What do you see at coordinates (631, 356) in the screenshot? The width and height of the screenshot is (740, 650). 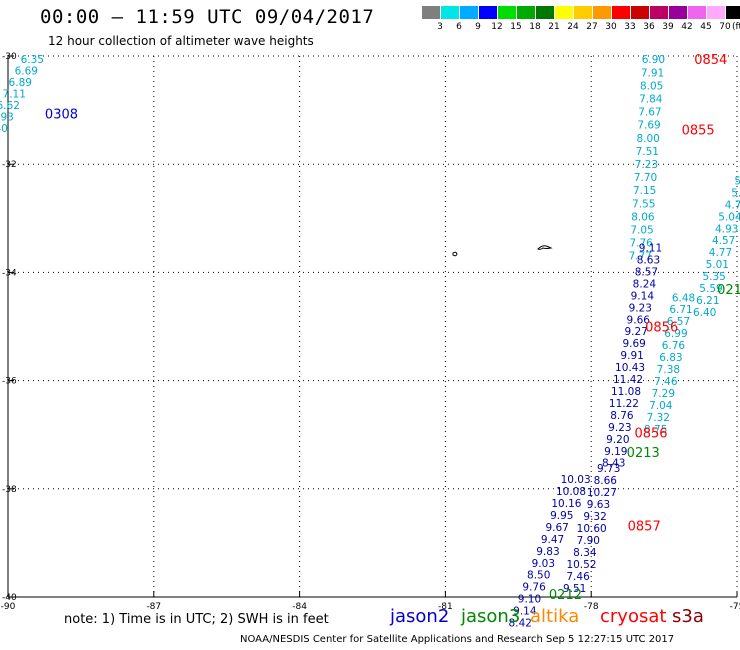 I see `wave-height-value: 9.91` at bounding box center [631, 356].